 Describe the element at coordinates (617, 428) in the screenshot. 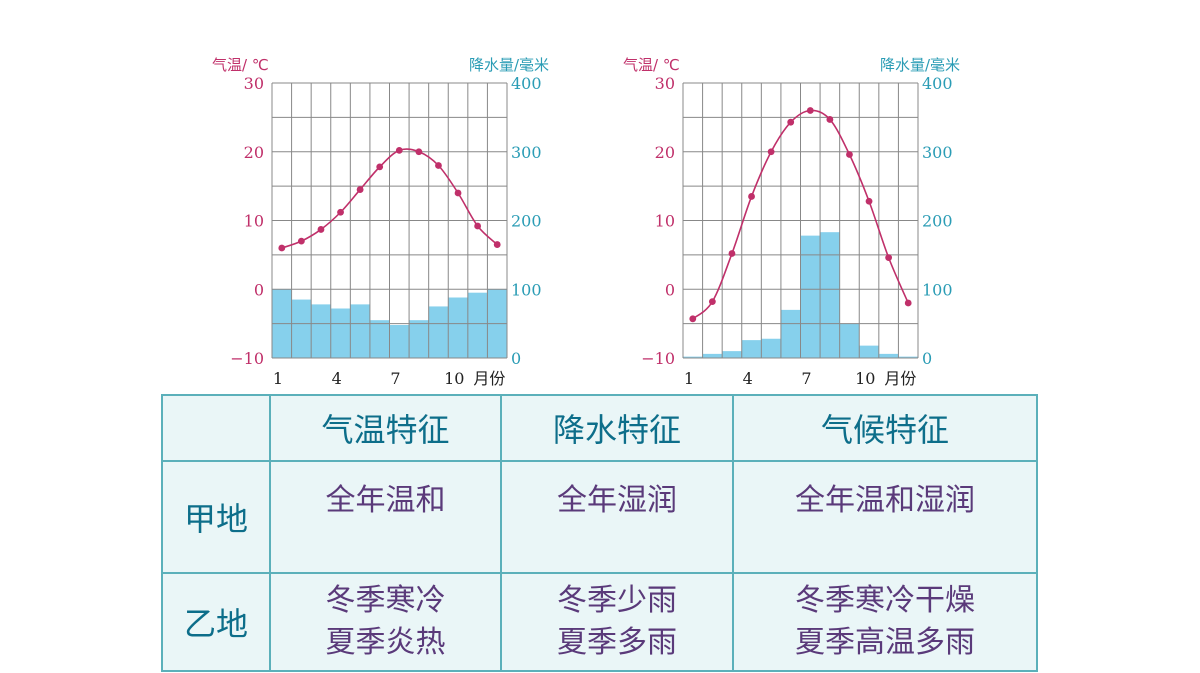

I see `header-precip: 降水特征` at that location.